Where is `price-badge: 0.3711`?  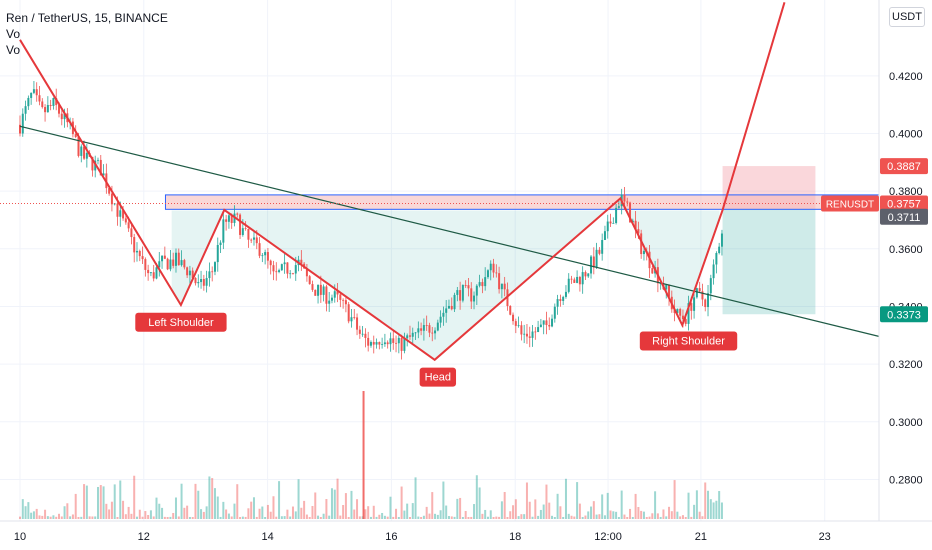
price-badge: 0.3711 is located at coordinates (904, 216).